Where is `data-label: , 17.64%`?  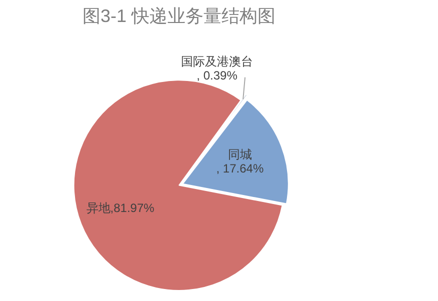 data-label: , 17.64% is located at coordinates (240, 168).